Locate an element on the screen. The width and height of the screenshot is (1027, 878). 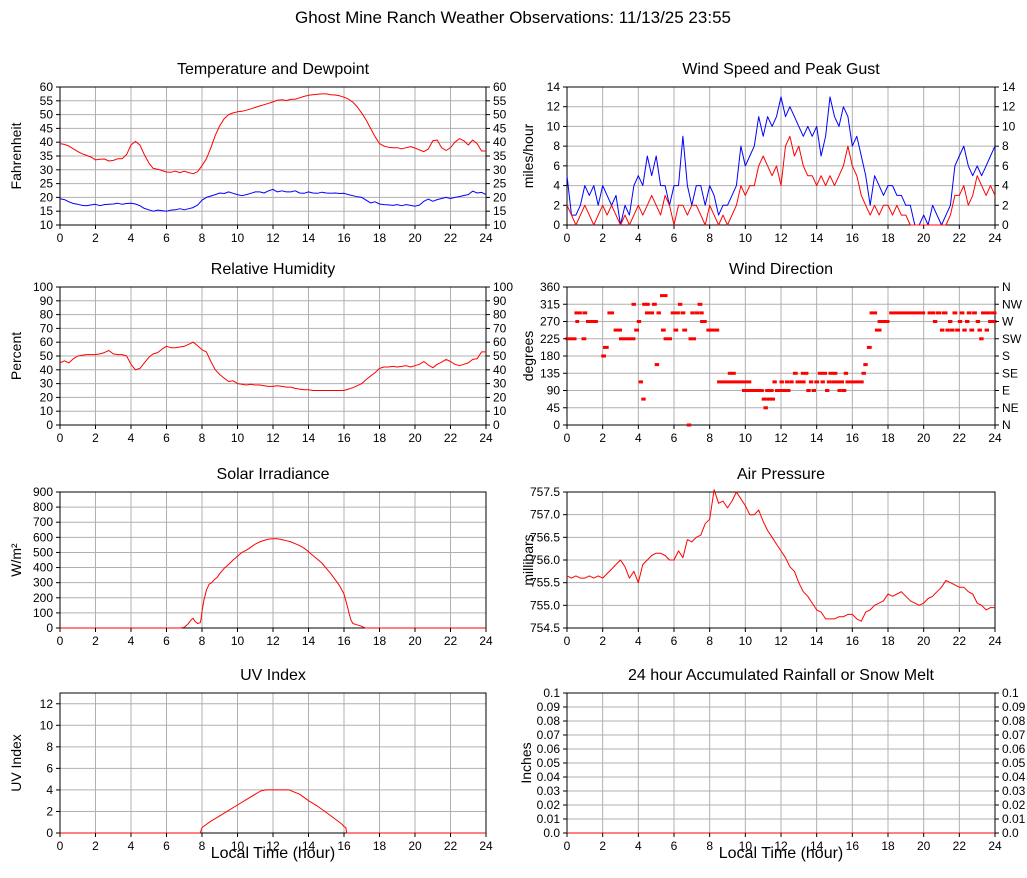
svg-text: 757.0 is located at coordinates (545, 515).